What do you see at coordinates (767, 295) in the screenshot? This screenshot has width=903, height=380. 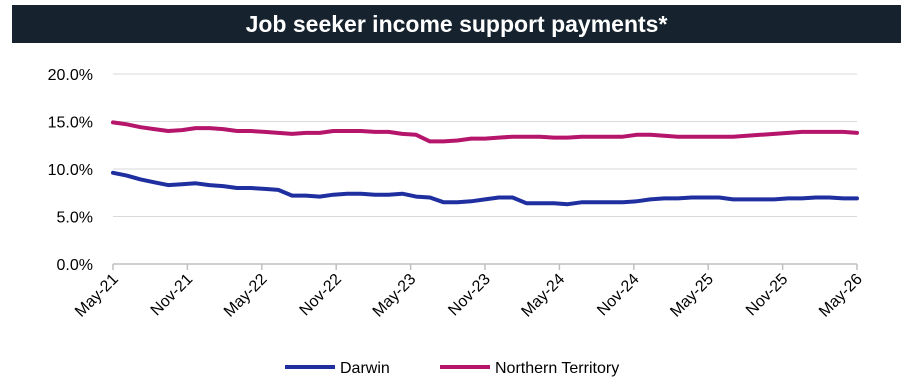 I see `x-tick-label: Nov-25` at bounding box center [767, 295].